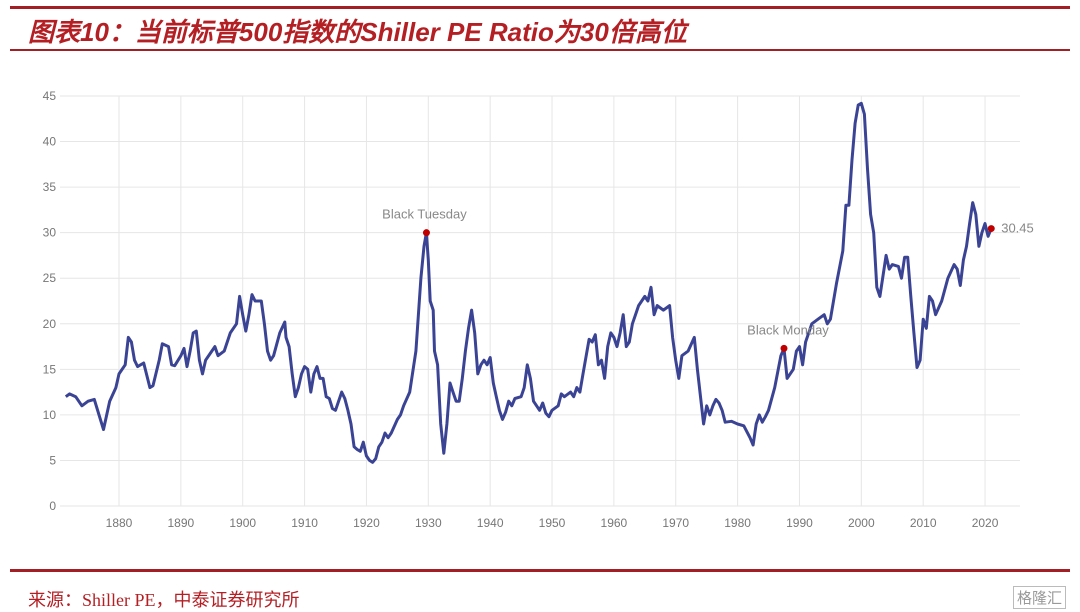 The height and width of the screenshot is (612, 1080). I want to click on watermark: 格隆汇, so click(1039, 597).